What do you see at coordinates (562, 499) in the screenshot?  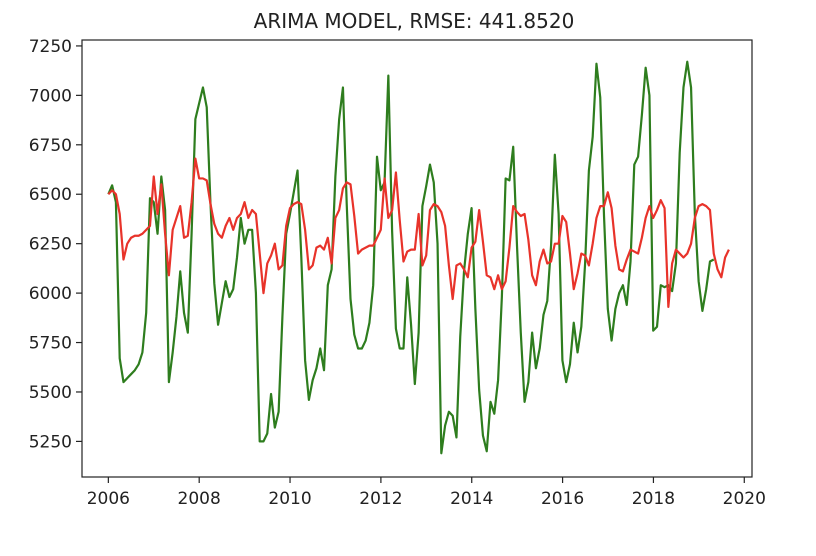 I see `x-tick-label: 2016` at bounding box center [562, 499].